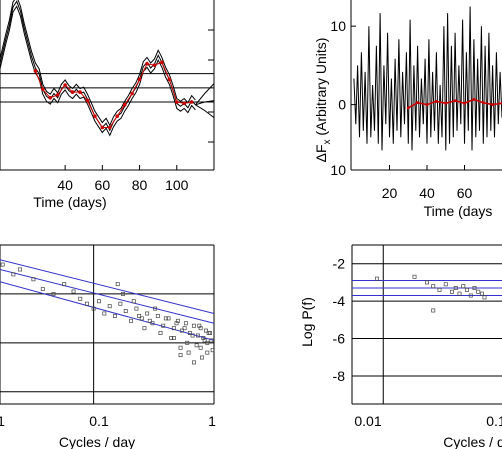 This screenshot has height=449, width=502. I want to click on x-axis-label: Time (days), so click(69, 202).